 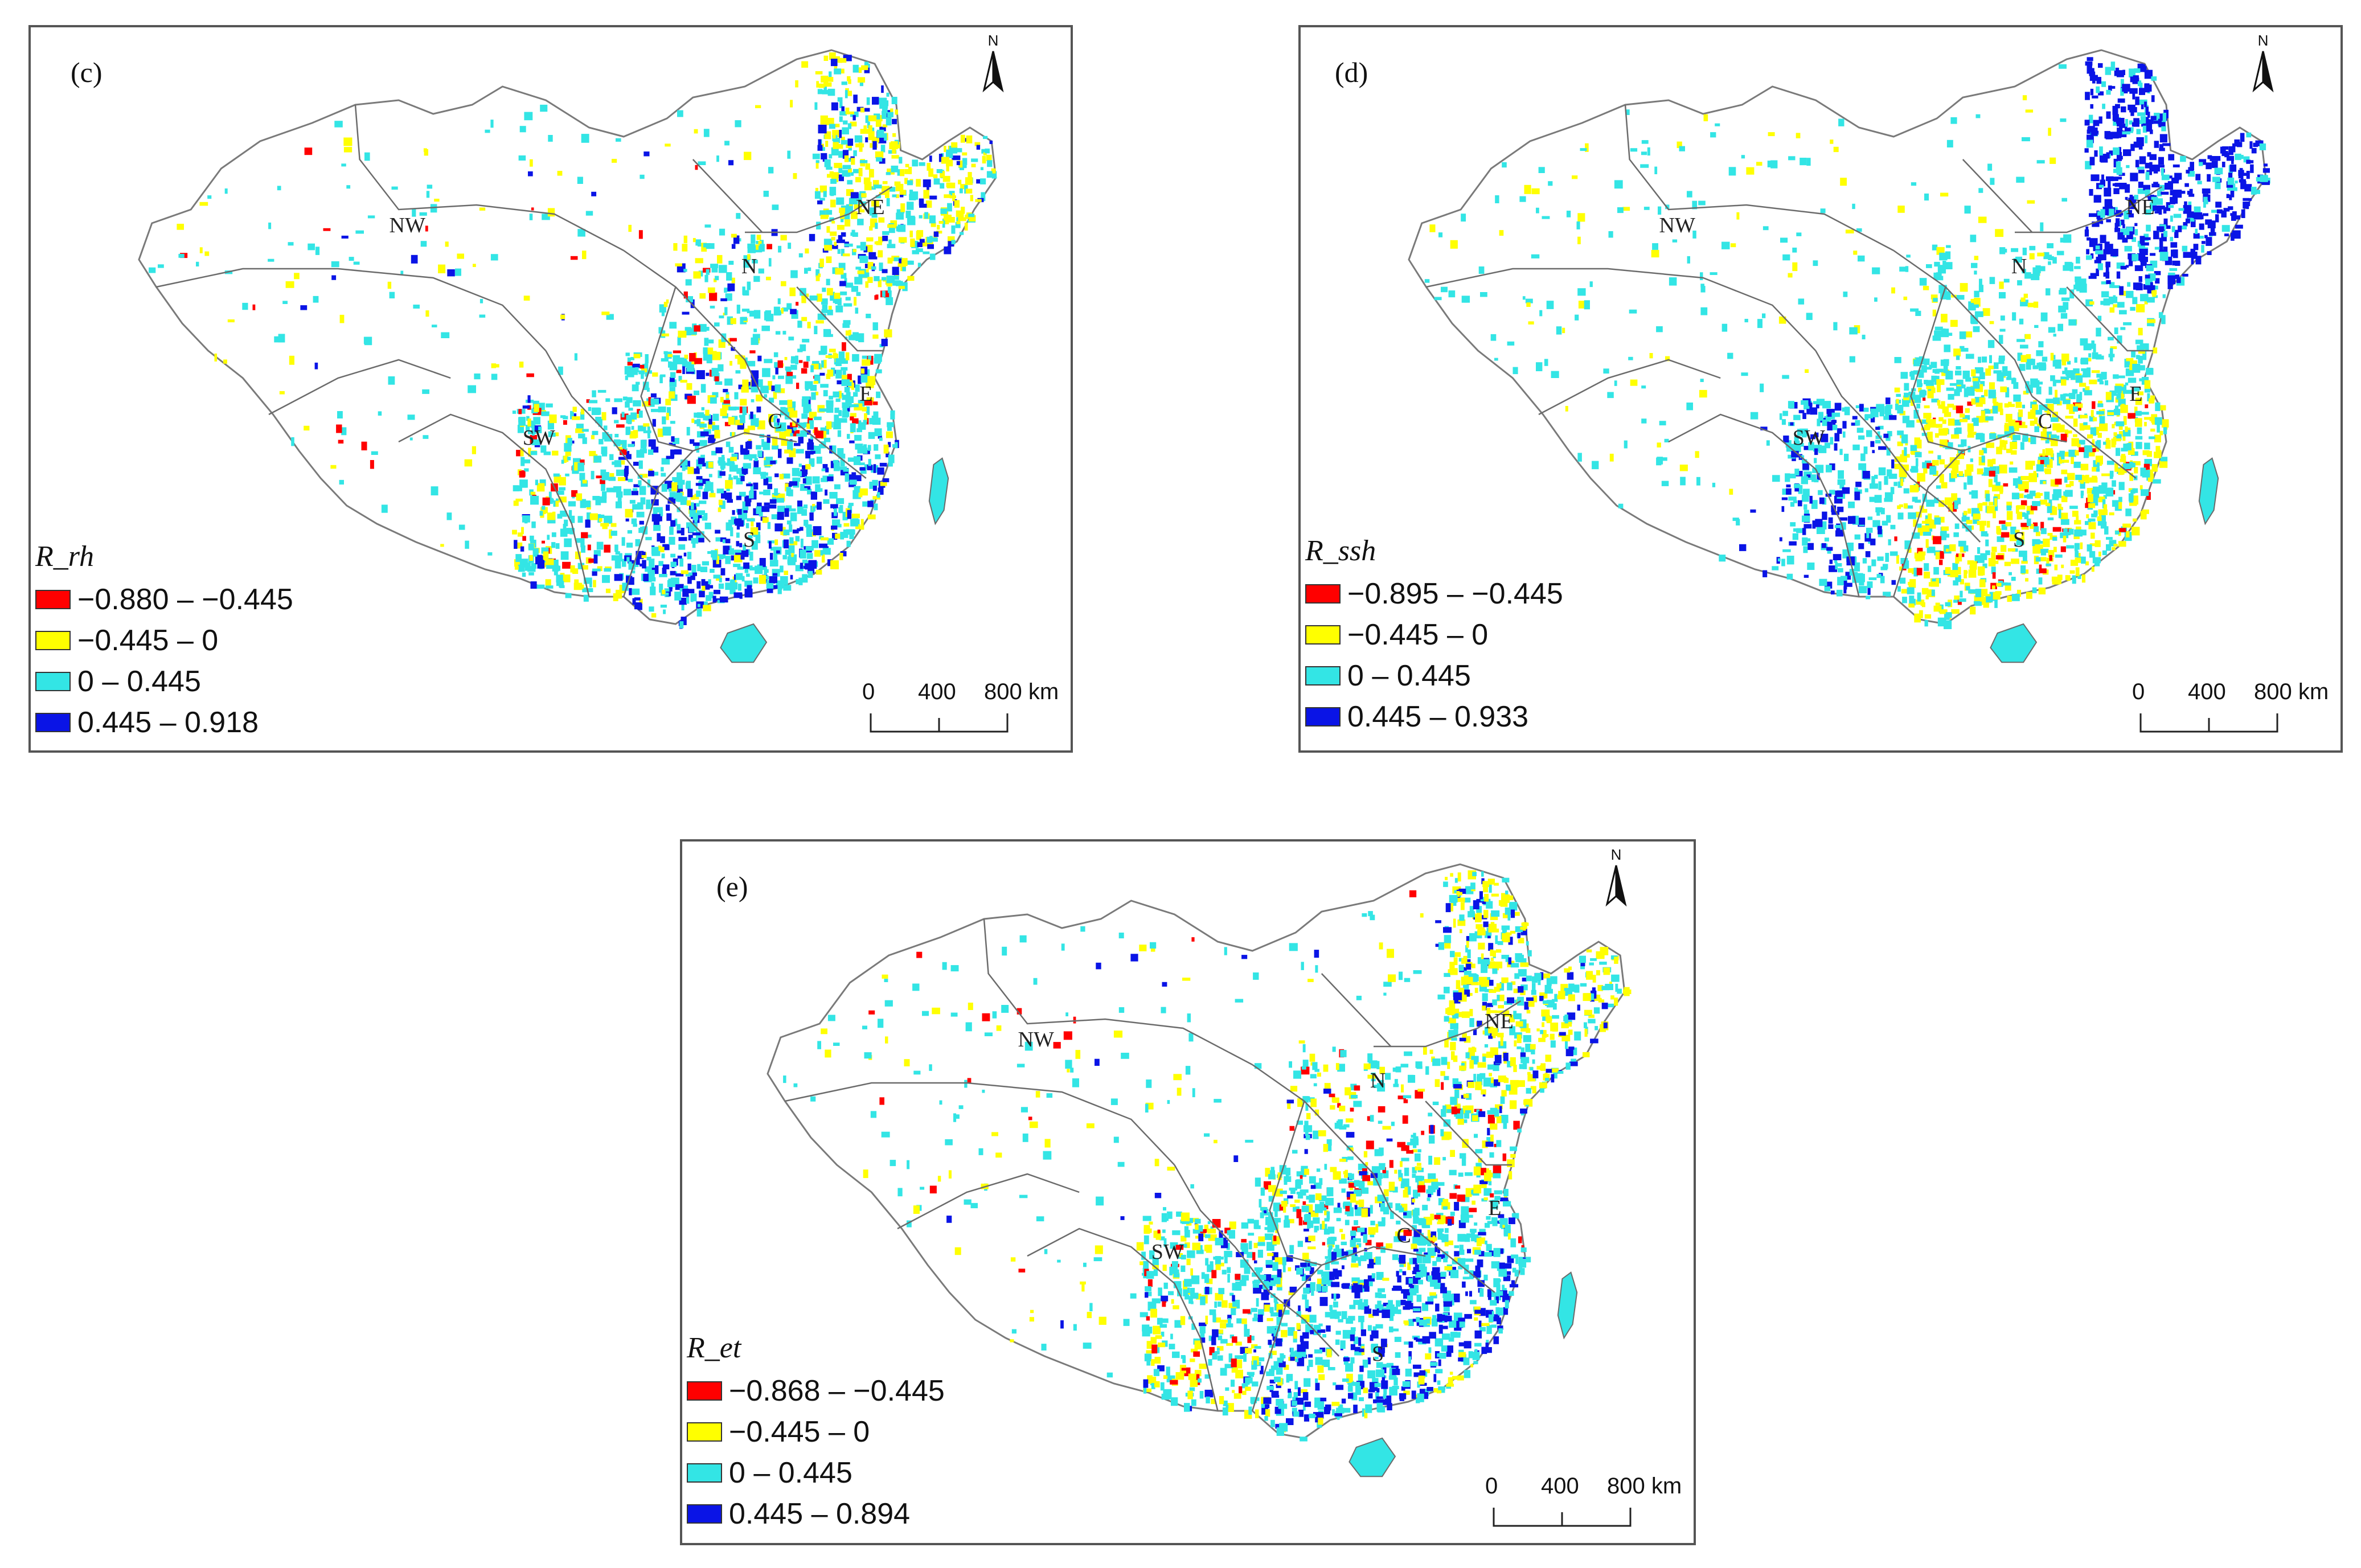 What do you see at coordinates (2135, 394) in the screenshot?
I see `region-label-e: E` at bounding box center [2135, 394].